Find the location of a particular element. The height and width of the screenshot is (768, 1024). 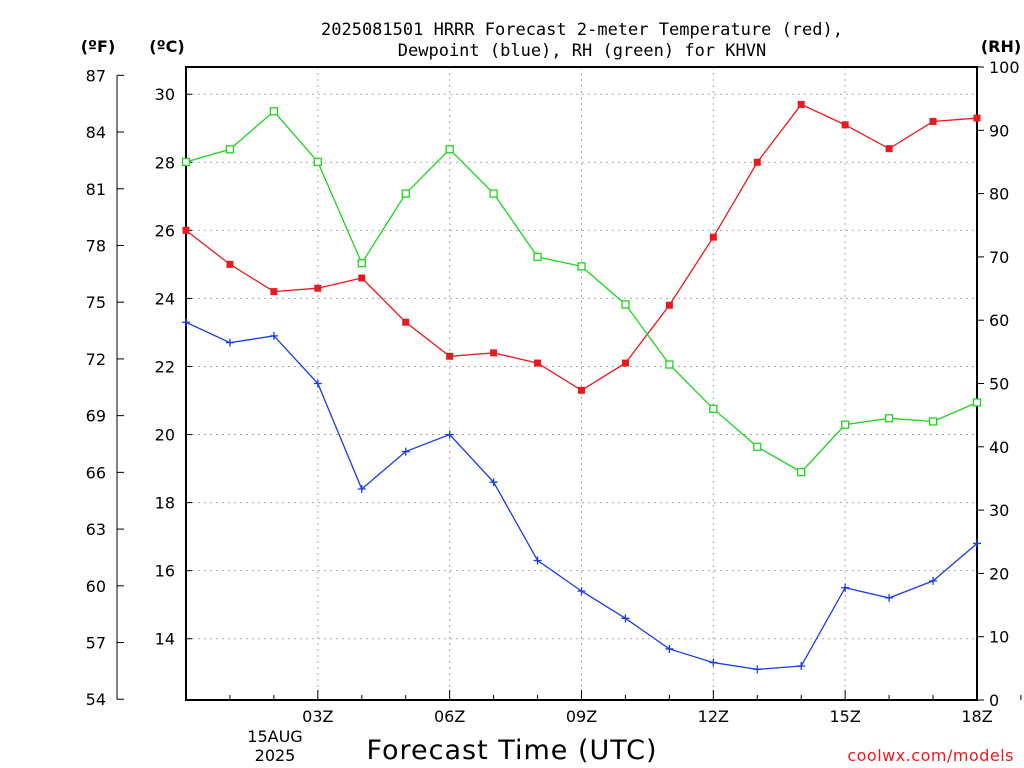

rh-tick-label: 100 is located at coordinates (1004, 67).